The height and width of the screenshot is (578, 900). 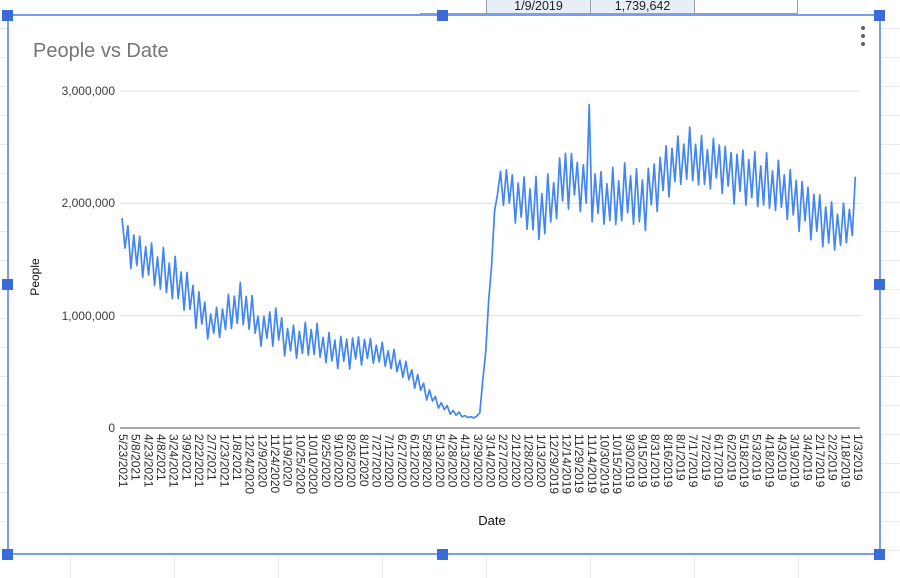 I want to click on x-tick-label: 12/9/2020, so click(x=262, y=461).